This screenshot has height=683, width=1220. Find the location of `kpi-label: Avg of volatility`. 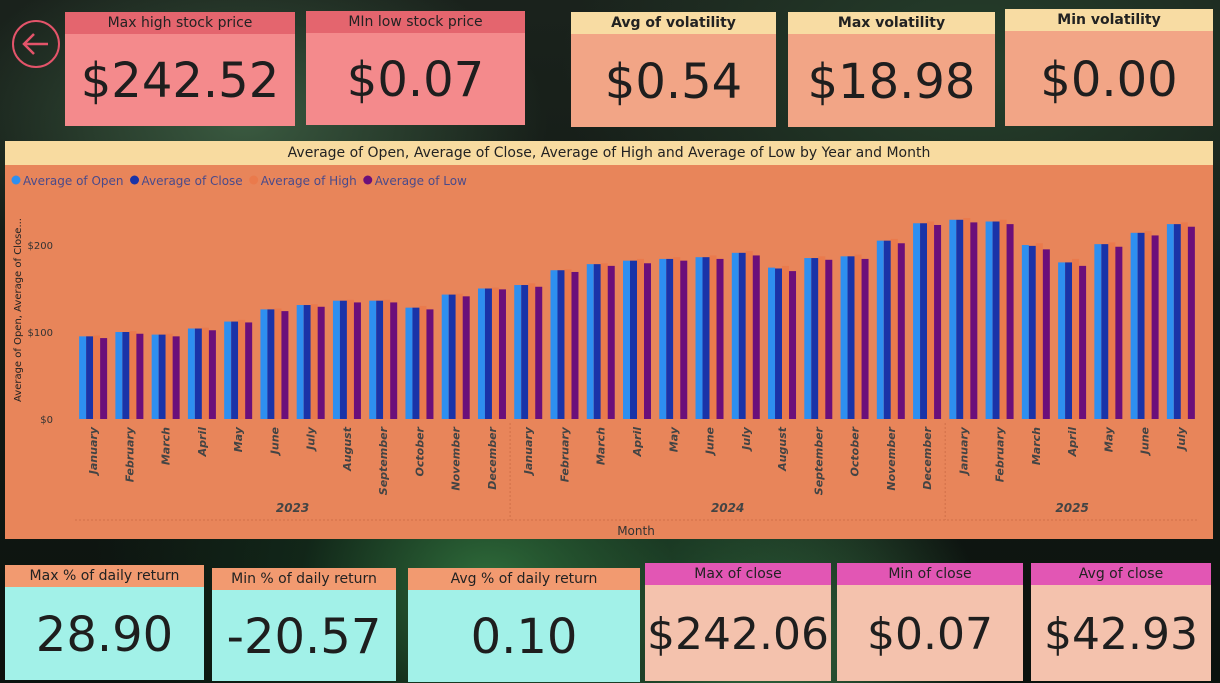

kpi-label: Avg of volatility is located at coordinates (673, 23).